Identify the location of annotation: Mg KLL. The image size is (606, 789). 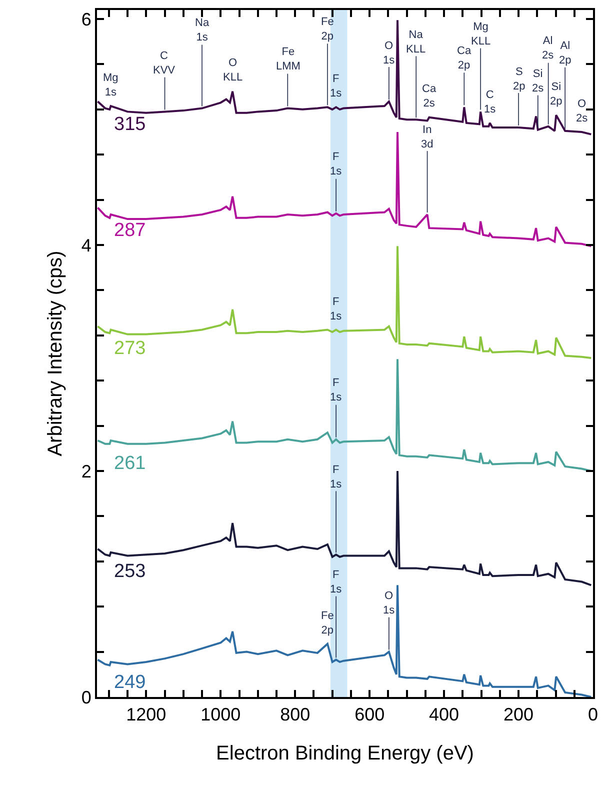
(481, 34).